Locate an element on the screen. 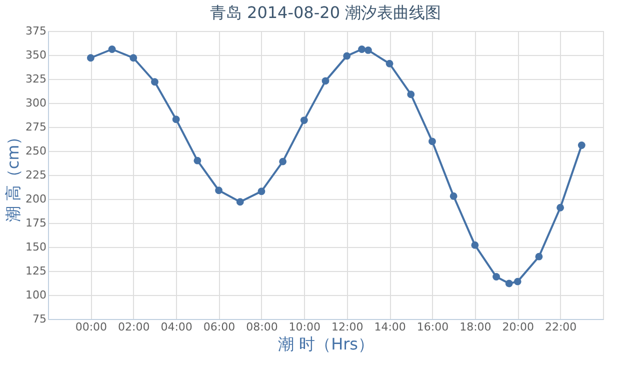 This screenshot has height=384, width=627. x-tick-label: 08:00 is located at coordinates (262, 327).